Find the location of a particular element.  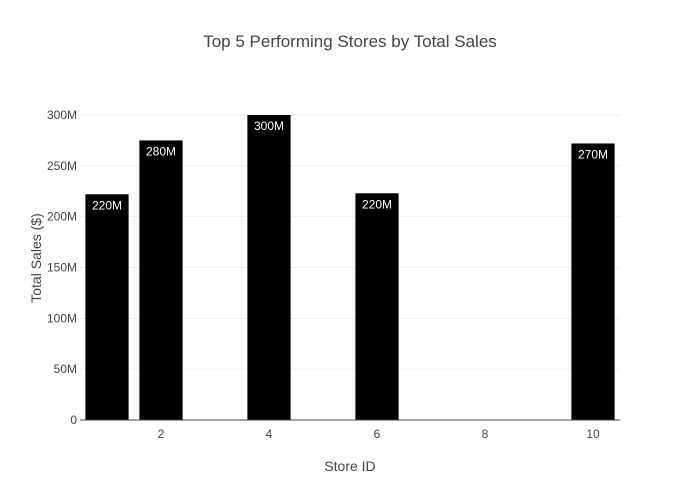

x-tick-label: 6 is located at coordinates (377, 434).